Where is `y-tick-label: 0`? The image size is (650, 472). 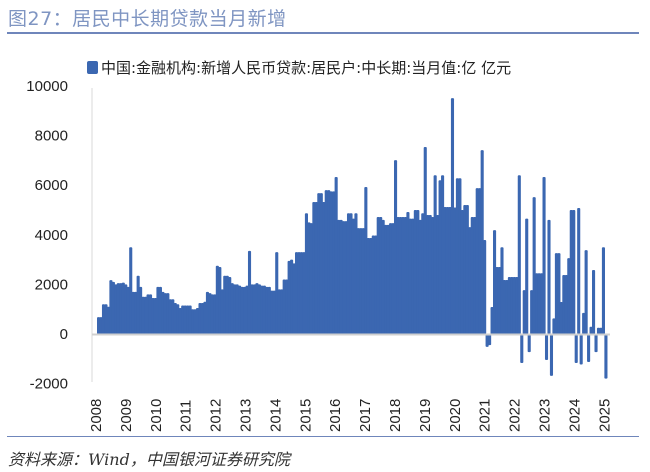 y-tick-label: 0 is located at coordinates (64, 334).